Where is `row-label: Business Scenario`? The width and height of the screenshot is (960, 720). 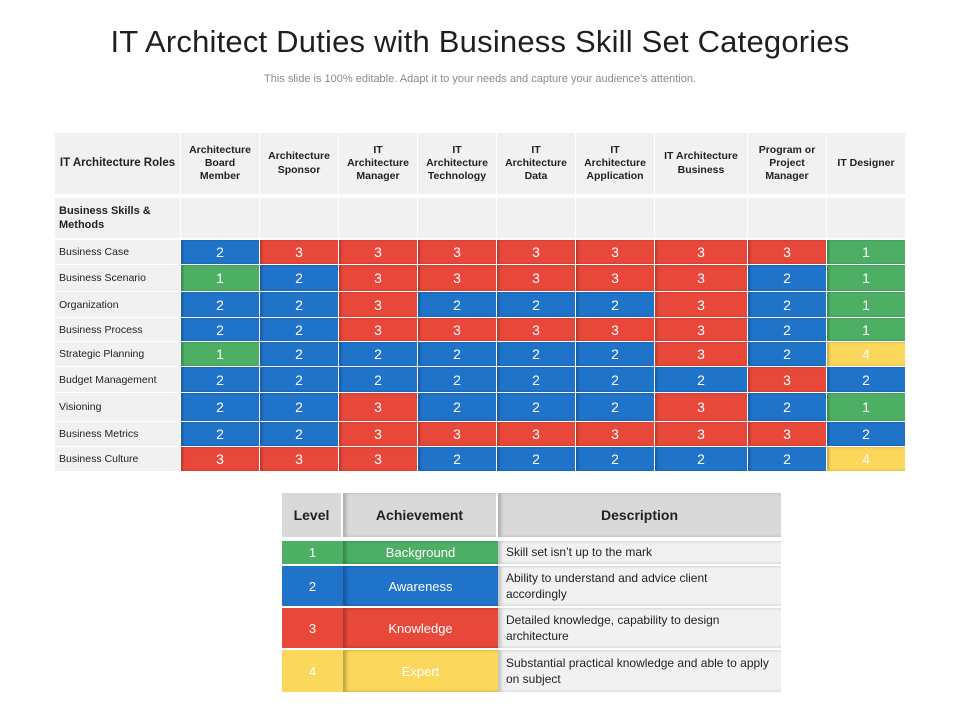
row-label: Business Scenario is located at coordinates (117, 278).